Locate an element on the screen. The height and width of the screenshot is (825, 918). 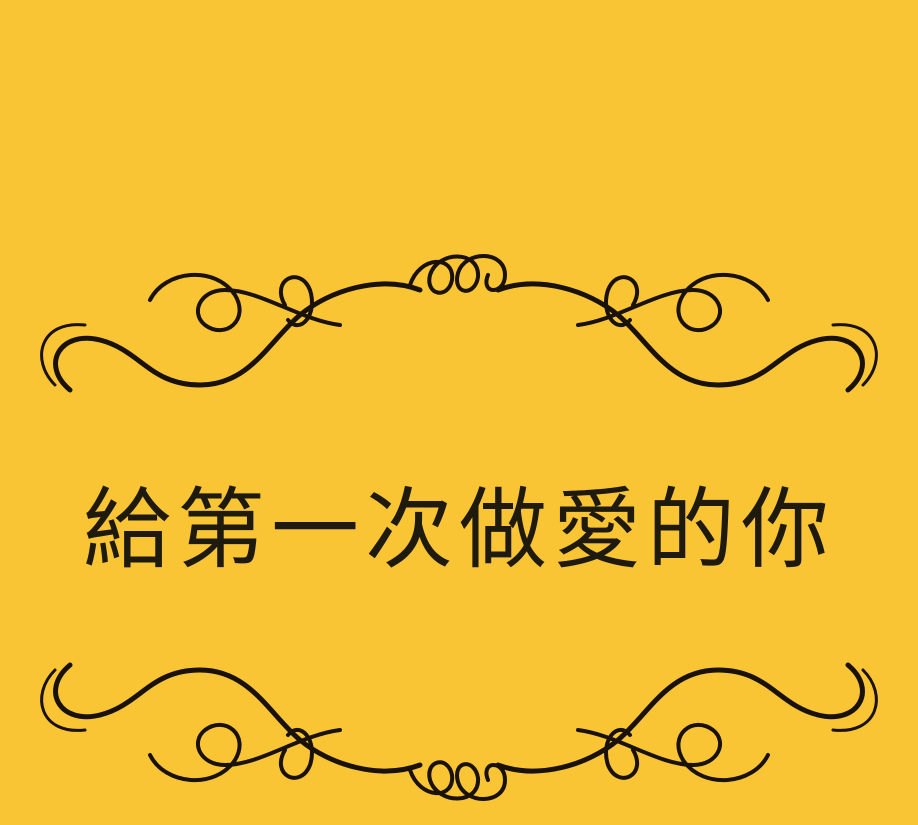
page-title: 給第一次做愛的你 is located at coordinates (458, 529).